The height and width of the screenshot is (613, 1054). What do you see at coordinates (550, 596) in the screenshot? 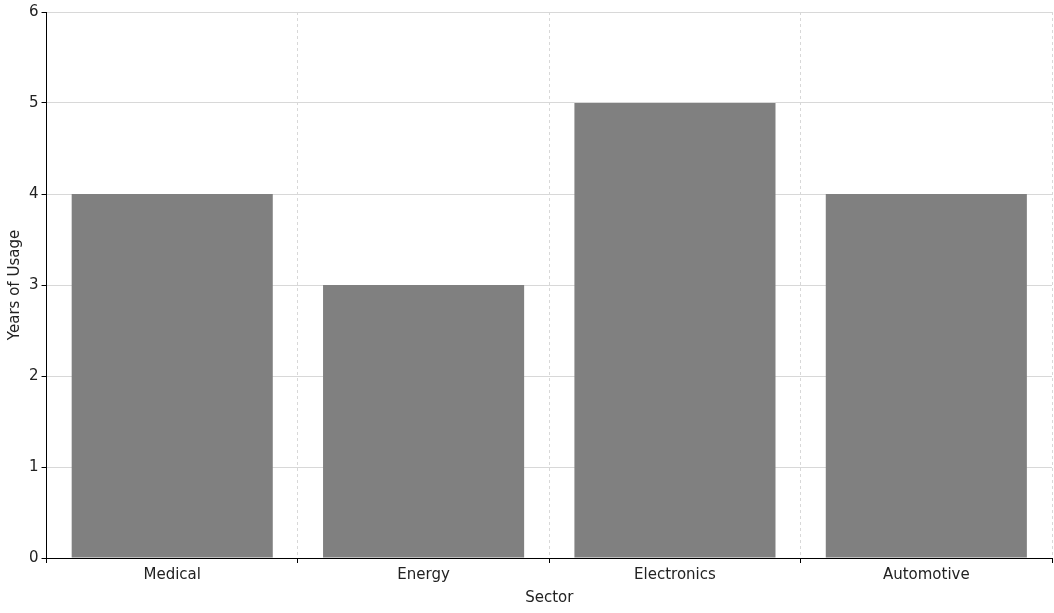
I see `x-axis-title: Sector` at bounding box center [550, 596].